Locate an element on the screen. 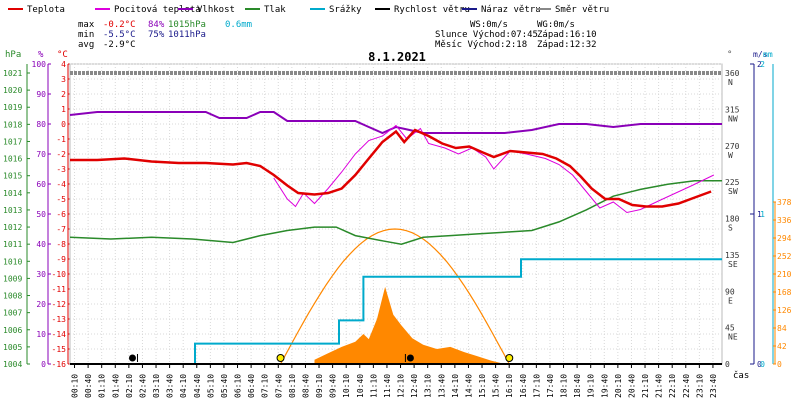 This screenshot has height=400, width=800. dir-tick: 270 is located at coordinates (732, 146).